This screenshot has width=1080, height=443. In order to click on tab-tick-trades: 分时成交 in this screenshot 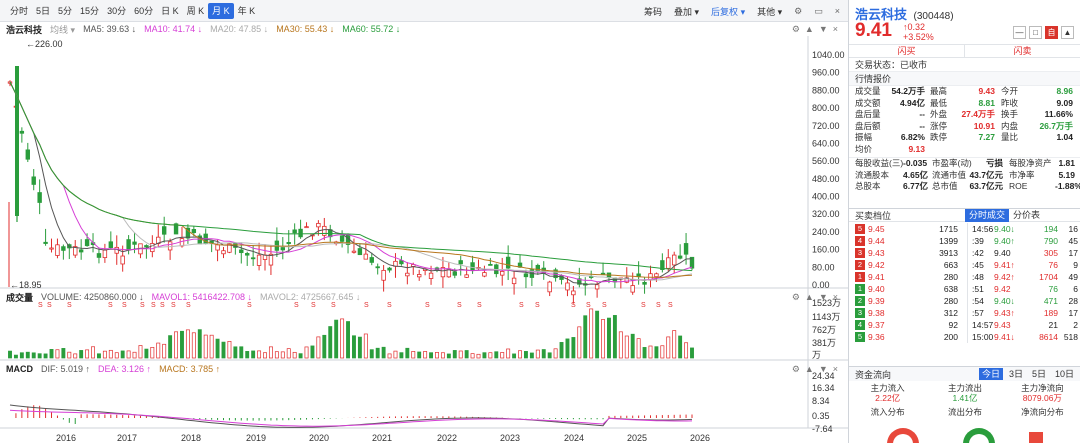, I will do `click(987, 215)`.